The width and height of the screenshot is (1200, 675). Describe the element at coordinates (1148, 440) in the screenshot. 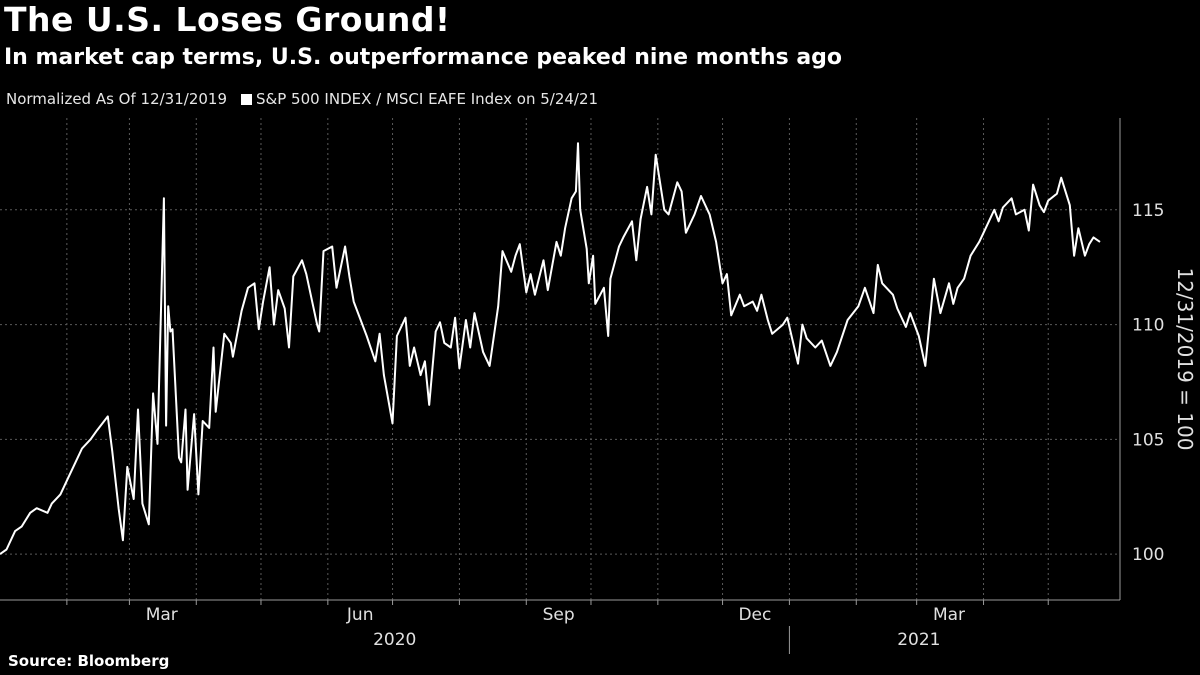

I see `y-tick-label: 105` at that location.